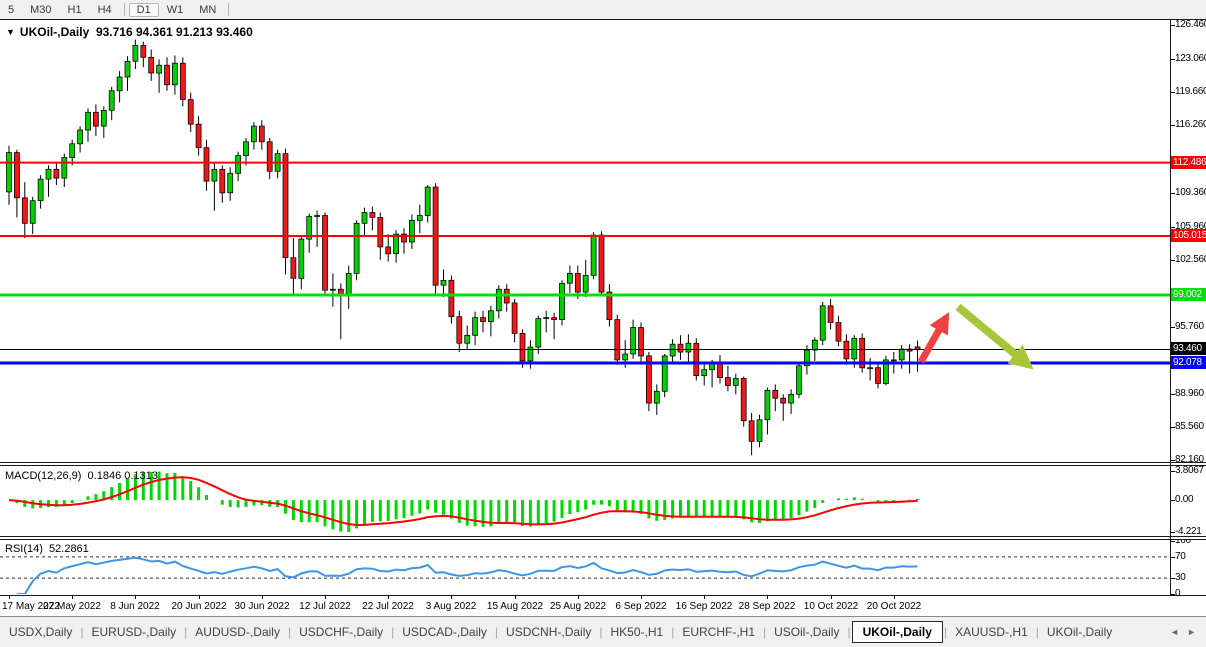 The width and height of the screenshot is (1206, 647). I want to click on price-tick-label: 126.460, so click(1190, 24).